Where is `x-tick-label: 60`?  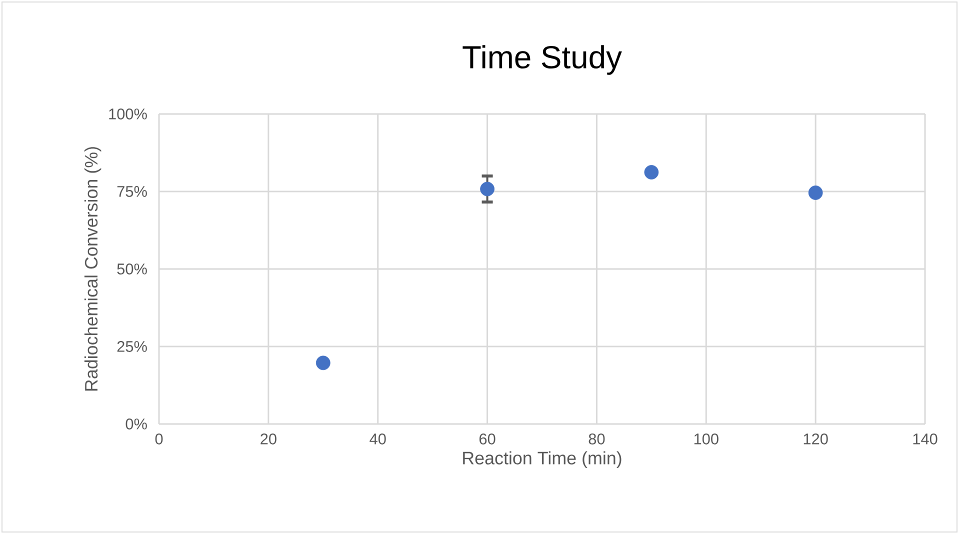 x-tick-label: 60 is located at coordinates (487, 439).